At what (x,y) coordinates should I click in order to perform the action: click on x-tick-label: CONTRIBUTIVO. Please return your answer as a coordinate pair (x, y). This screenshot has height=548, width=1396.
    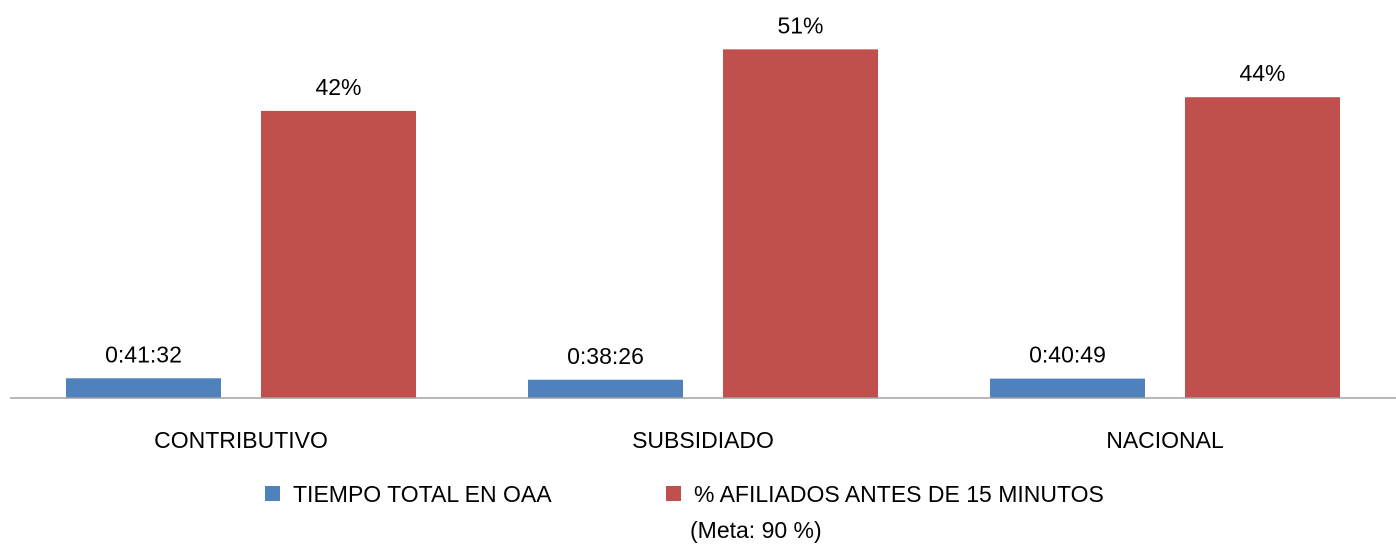
    Looking at the image, I should click on (241, 440).